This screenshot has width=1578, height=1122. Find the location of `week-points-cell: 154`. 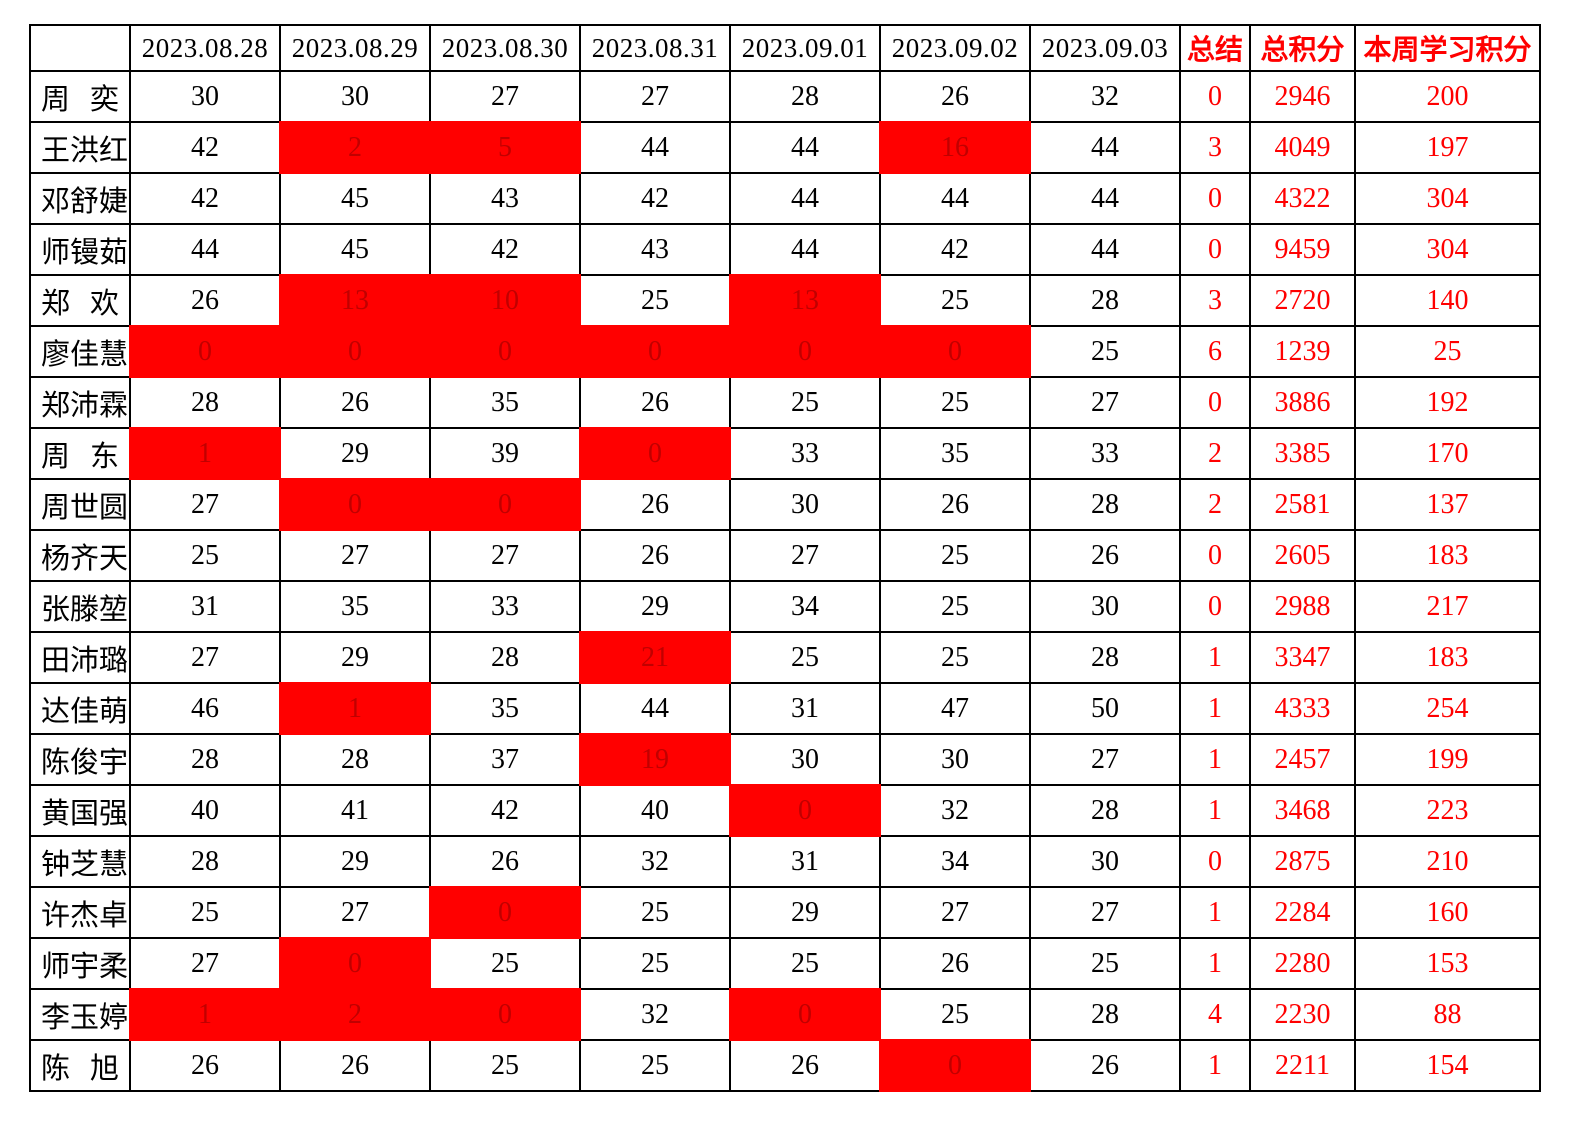

week-points-cell: 154 is located at coordinates (1447, 1065).